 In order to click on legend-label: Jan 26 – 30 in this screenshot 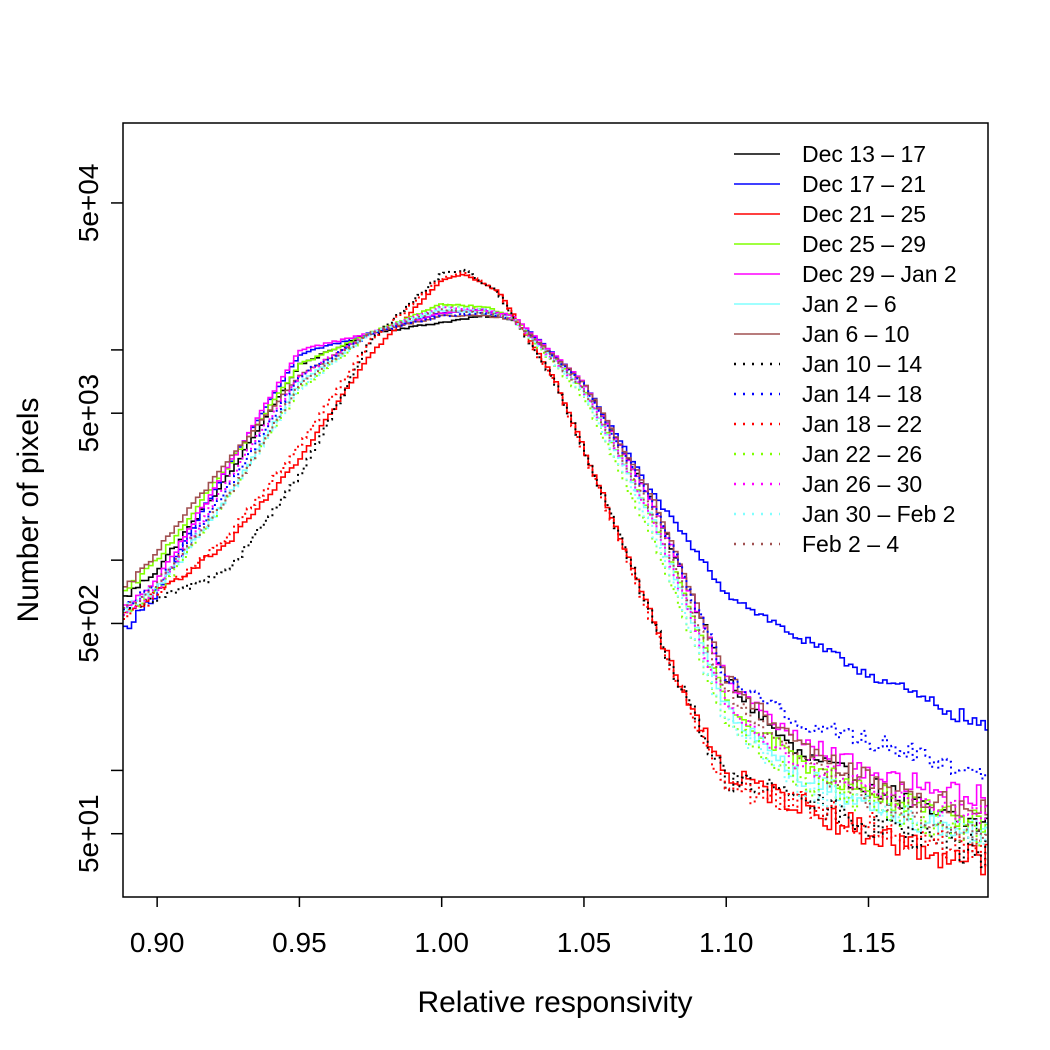, I will do `click(862, 484)`.